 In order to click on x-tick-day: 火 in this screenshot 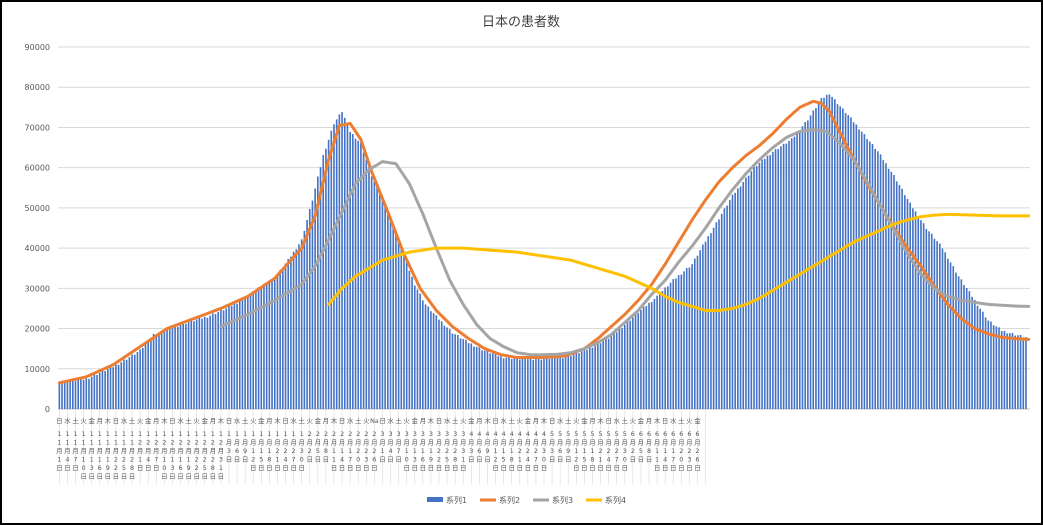, I will do `click(520, 421)`.